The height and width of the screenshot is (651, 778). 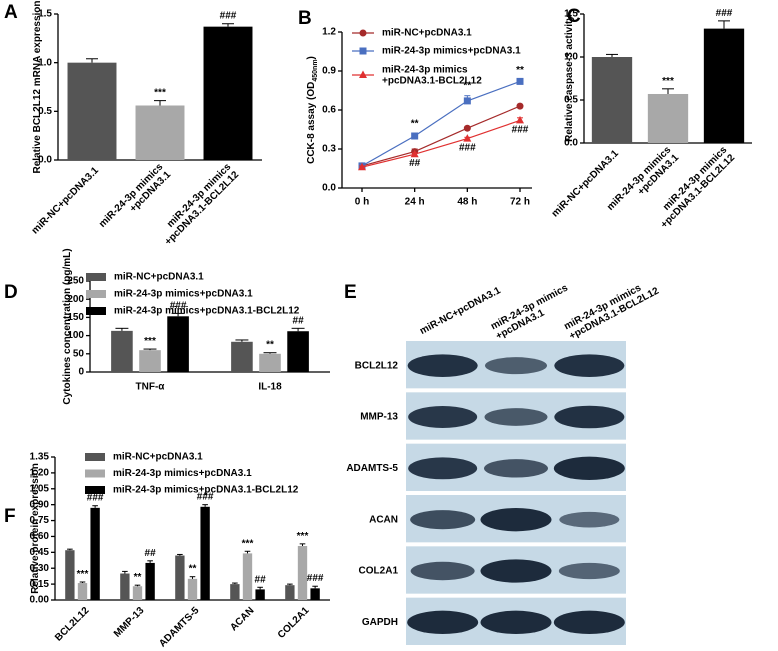 I want to click on x-tick-label: TNF-α, so click(x=151, y=387).